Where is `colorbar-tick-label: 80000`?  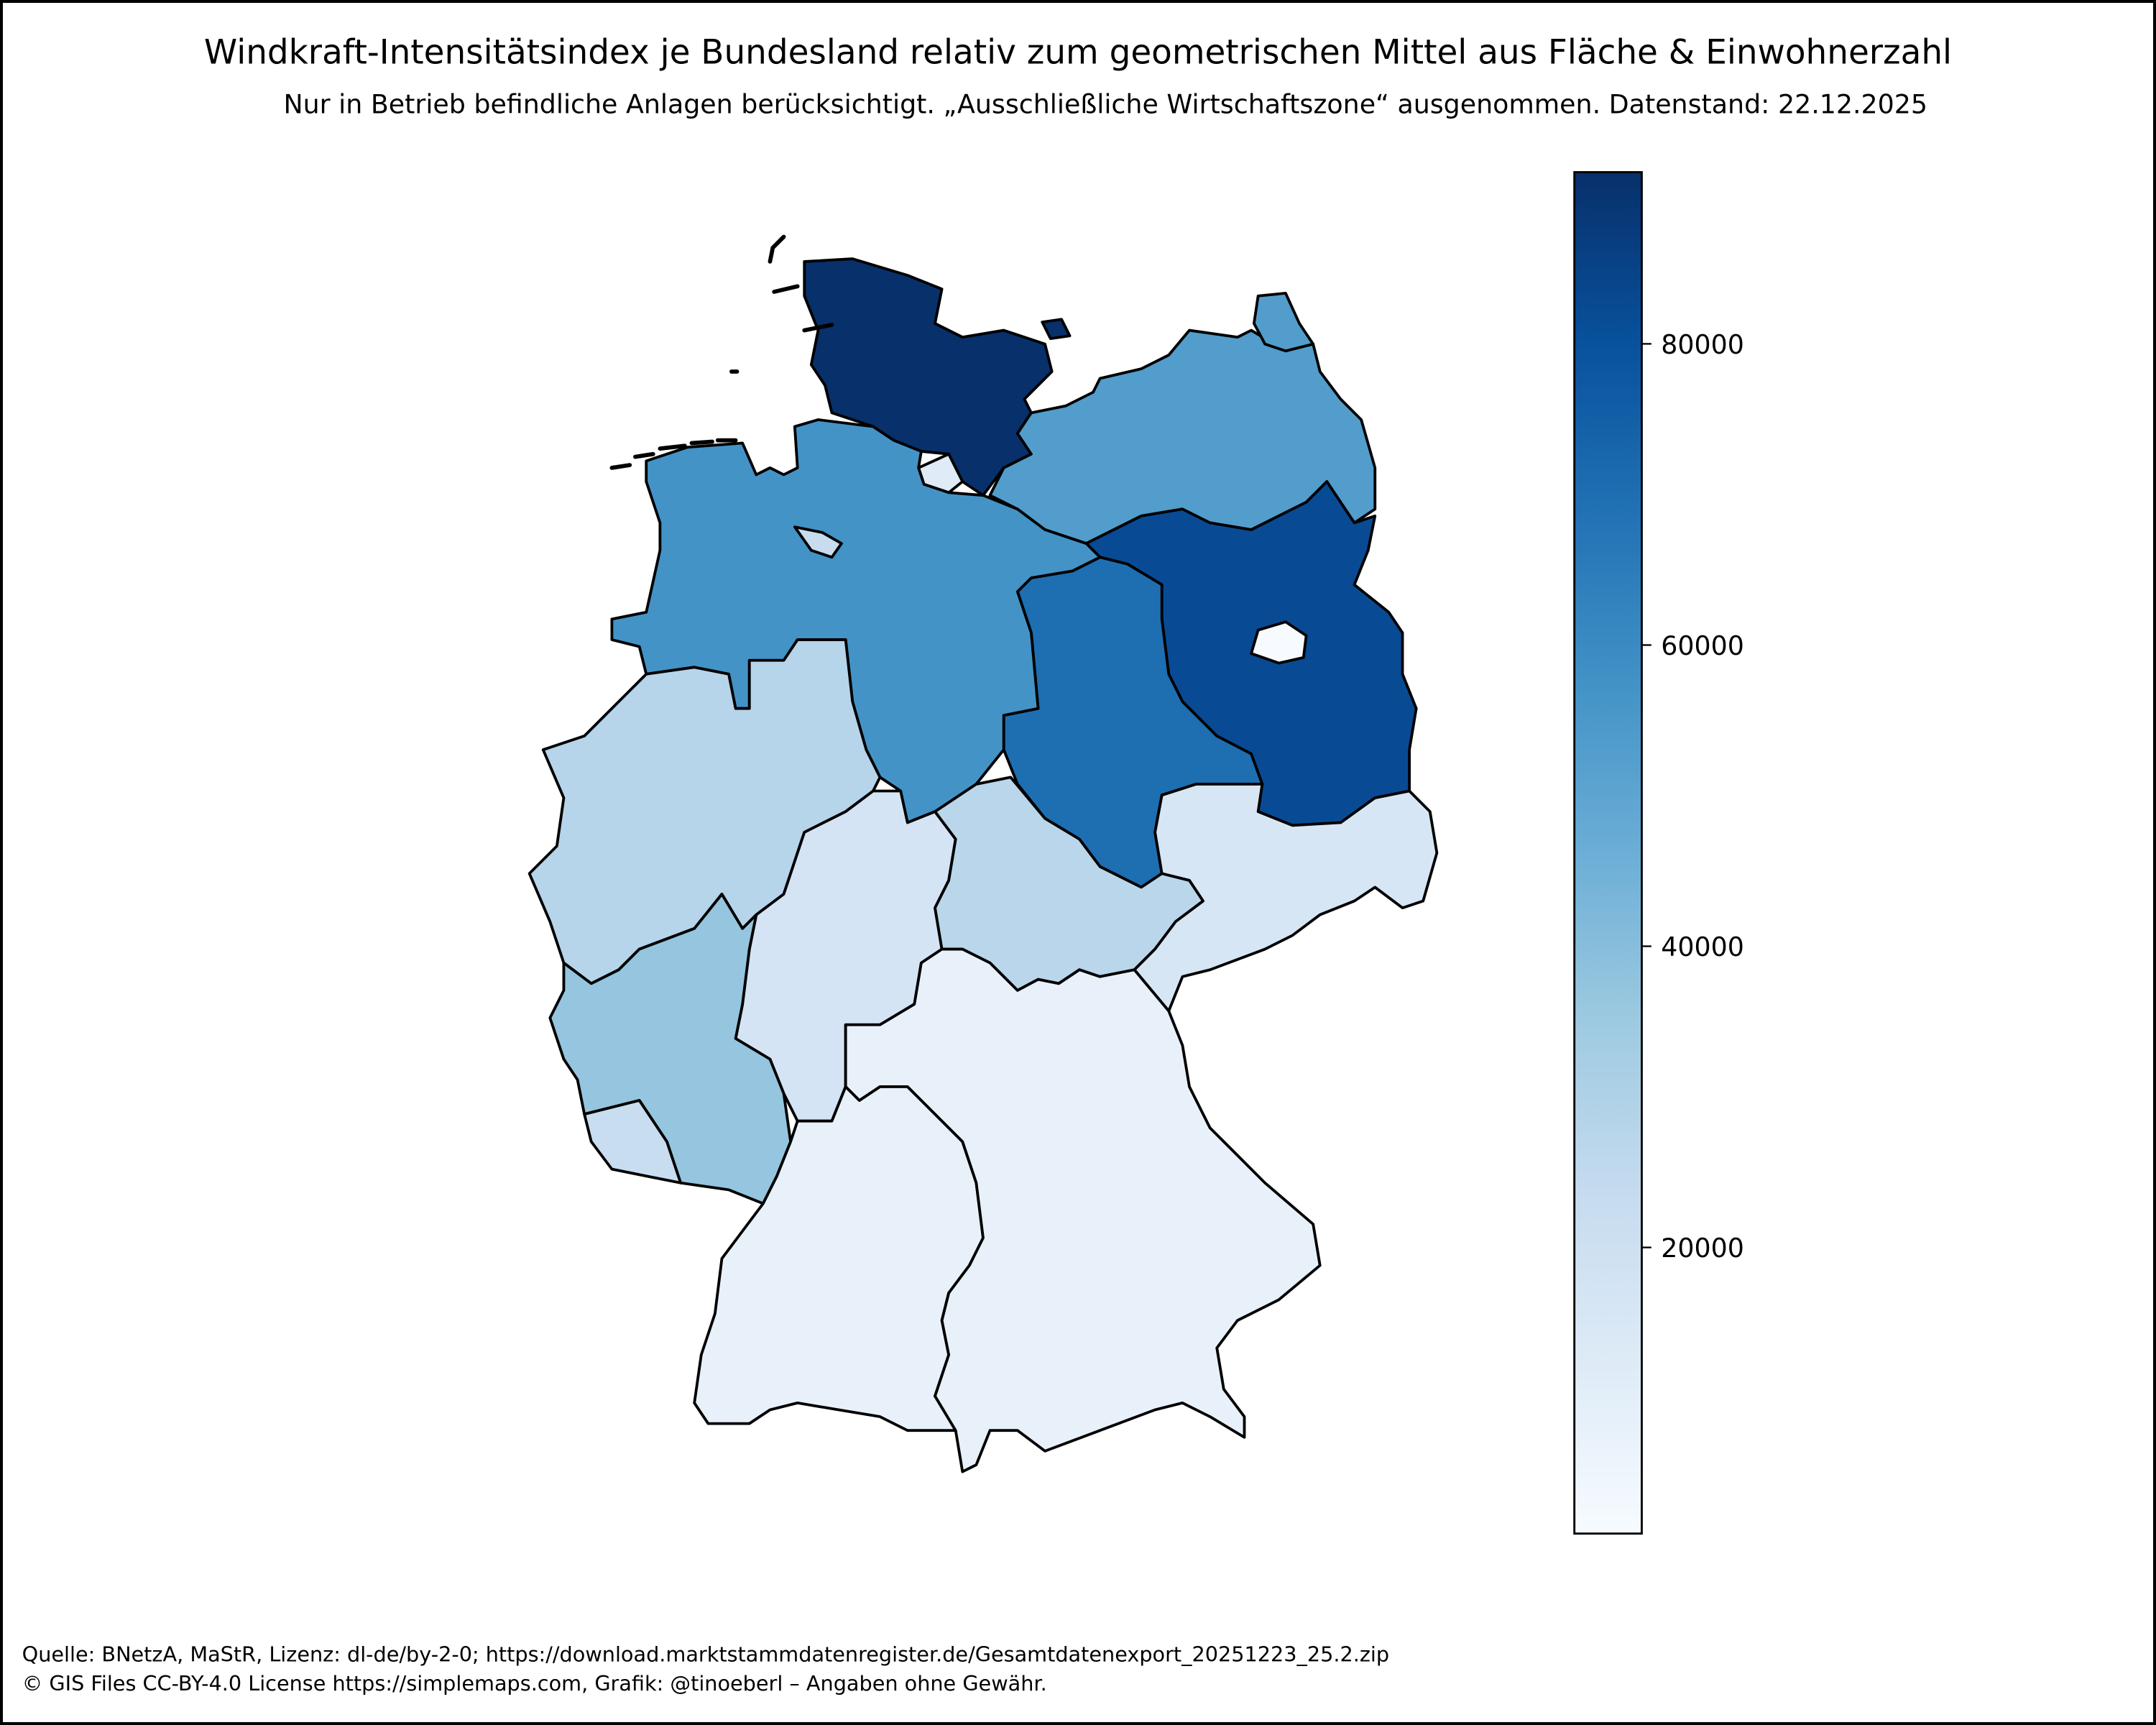 colorbar-tick-label: 80000 is located at coordinates (1703, 344).